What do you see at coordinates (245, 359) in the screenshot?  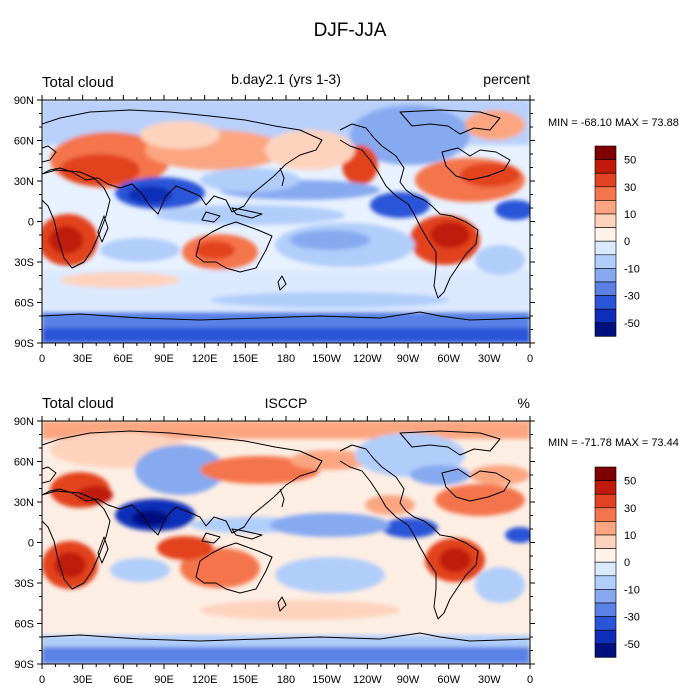 I see `panel-model-lon-tick-label: 150E` at bounding box center [245, 359].